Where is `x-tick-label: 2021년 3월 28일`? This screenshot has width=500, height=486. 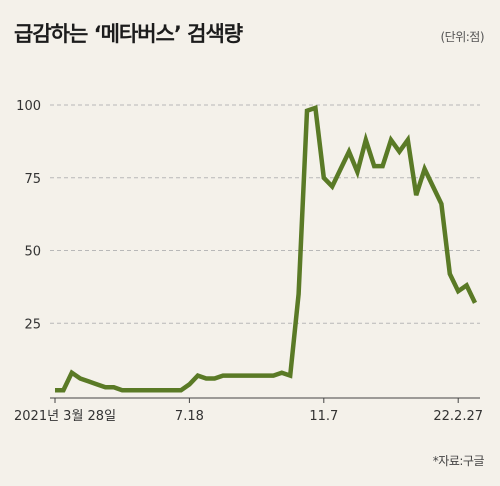
x-tick-label: 2021년 3월 28일 is located at coordinates (65, 416).